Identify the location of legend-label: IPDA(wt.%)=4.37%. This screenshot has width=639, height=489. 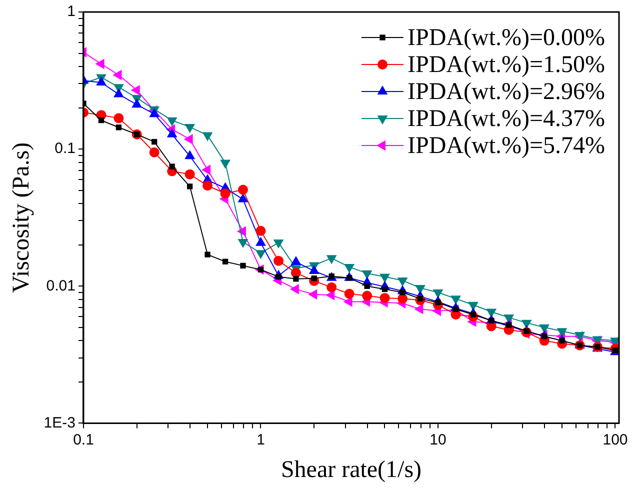
(506, 119).